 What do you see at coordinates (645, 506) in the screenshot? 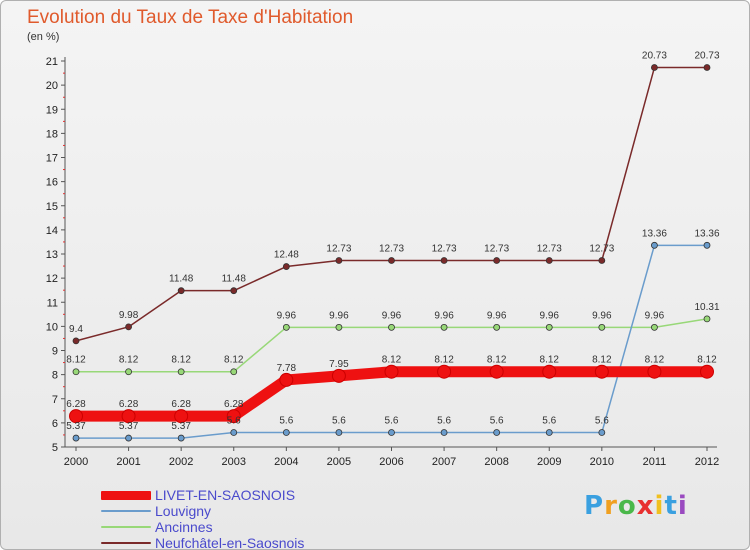
I see `logo-letter: x` at bounding box center [645, 506].